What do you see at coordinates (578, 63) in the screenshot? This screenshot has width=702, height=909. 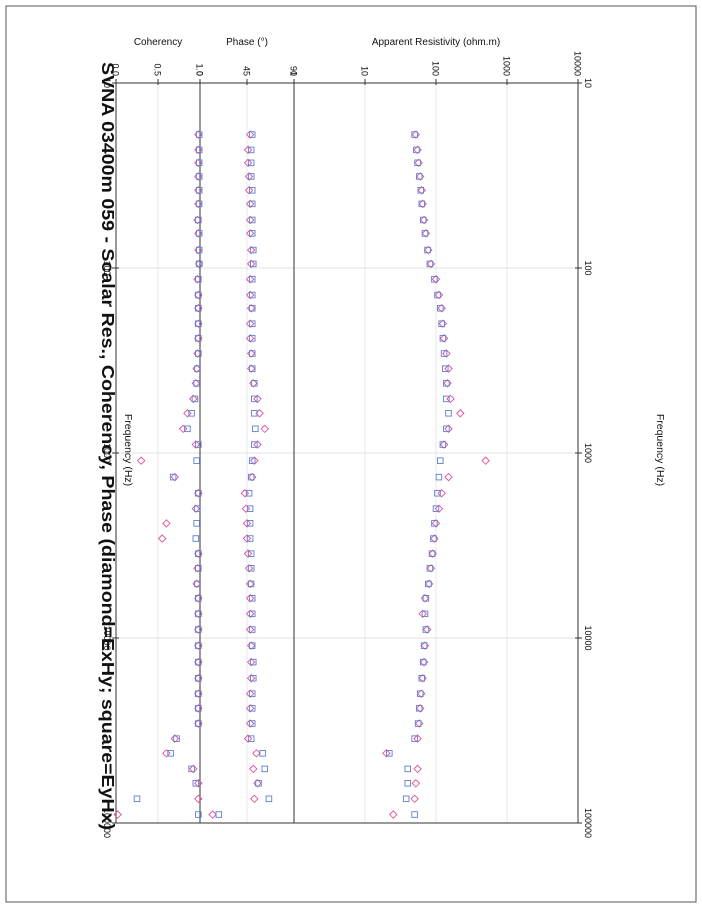 I see `y-tick-label: 10000` at bounding box center [578, 63].